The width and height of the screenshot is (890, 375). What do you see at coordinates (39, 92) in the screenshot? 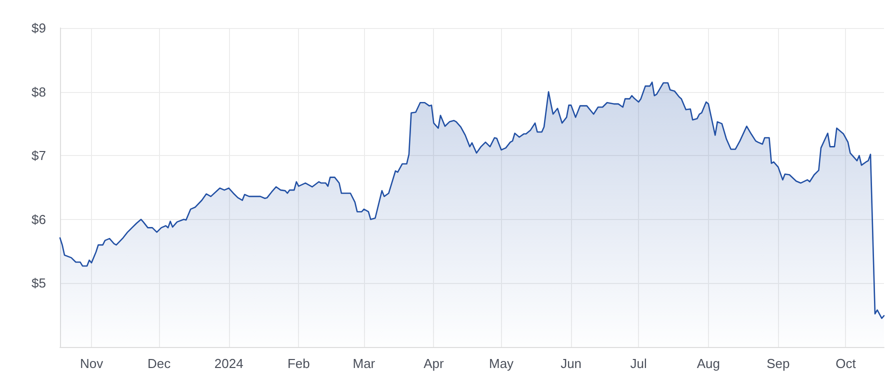
I see `y-tick-label: $8` at bounding box center [39, 92].